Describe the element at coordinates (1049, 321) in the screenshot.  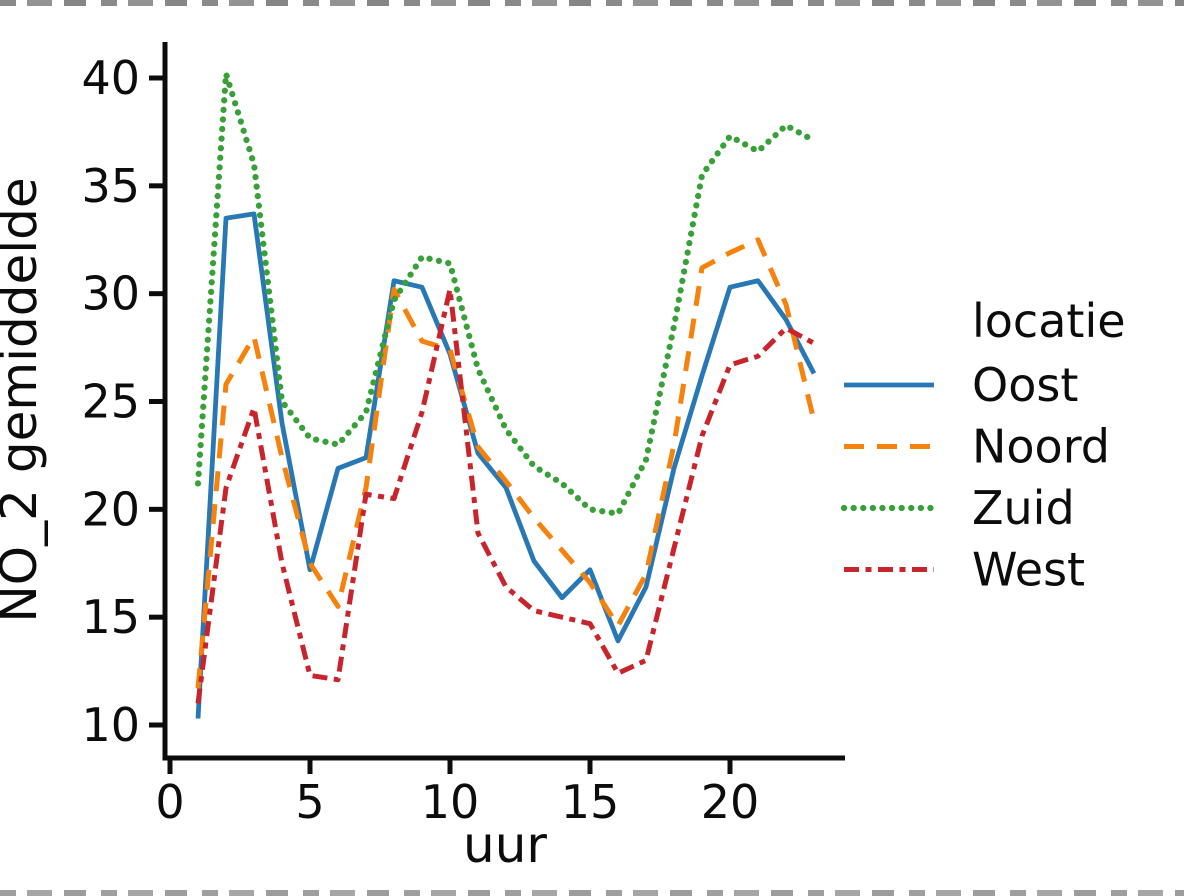
I see `legend-title: locatie` at that location.